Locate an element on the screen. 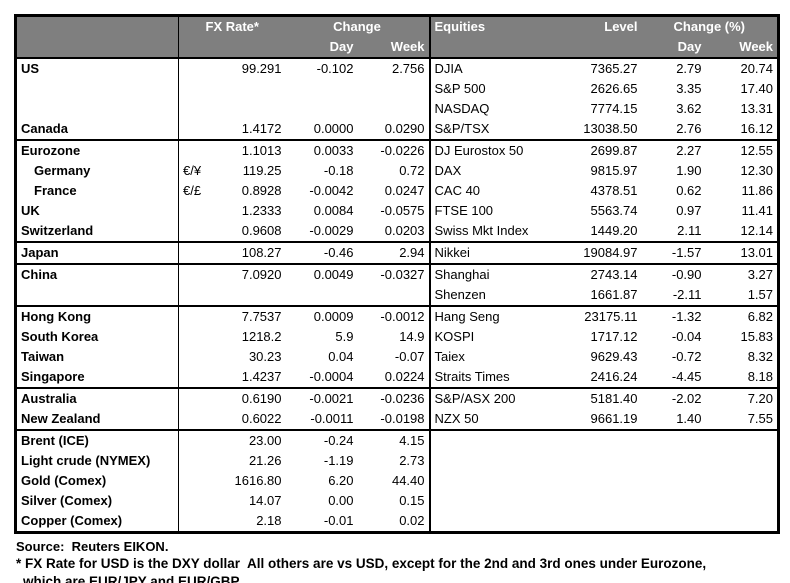  fx-week-change-cell: 0.0224 is located at coordinates (393, 378).